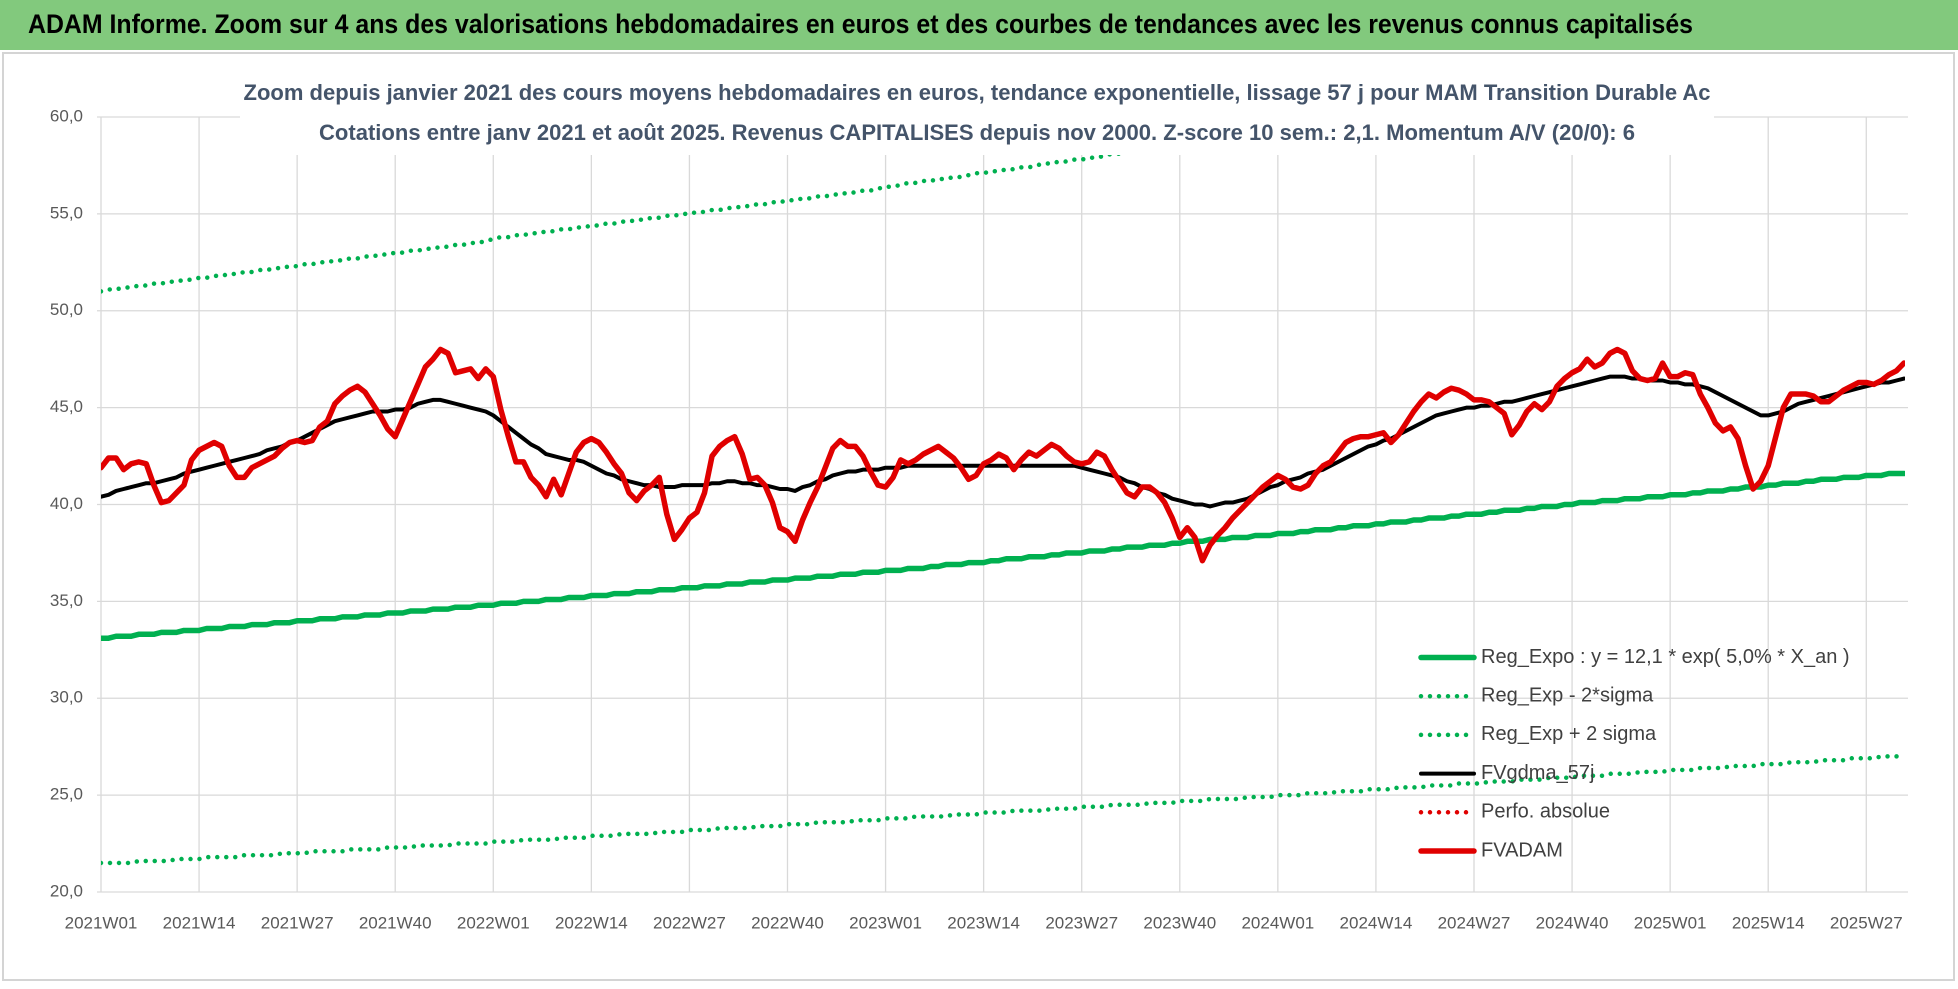  What do you see at coordinates (591, 922) in the screenshot?
I see `x-tick-label: 2022W14` at bounding box center [591, 922].